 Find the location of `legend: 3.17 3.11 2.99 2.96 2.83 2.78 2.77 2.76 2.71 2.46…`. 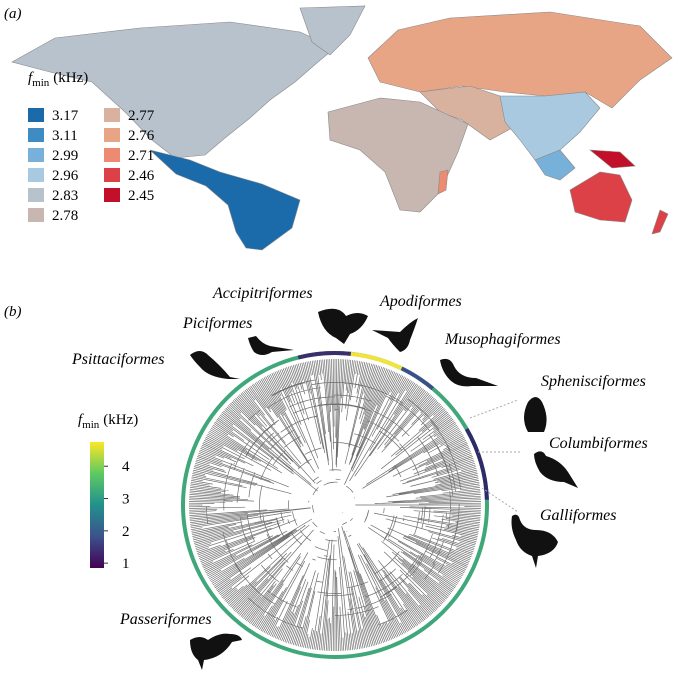

legend: 3.17 3.11 2.99 2.96 2.83 2.78 2.77 2.76 2.71 2.46… is located at coordinates (91, 166).